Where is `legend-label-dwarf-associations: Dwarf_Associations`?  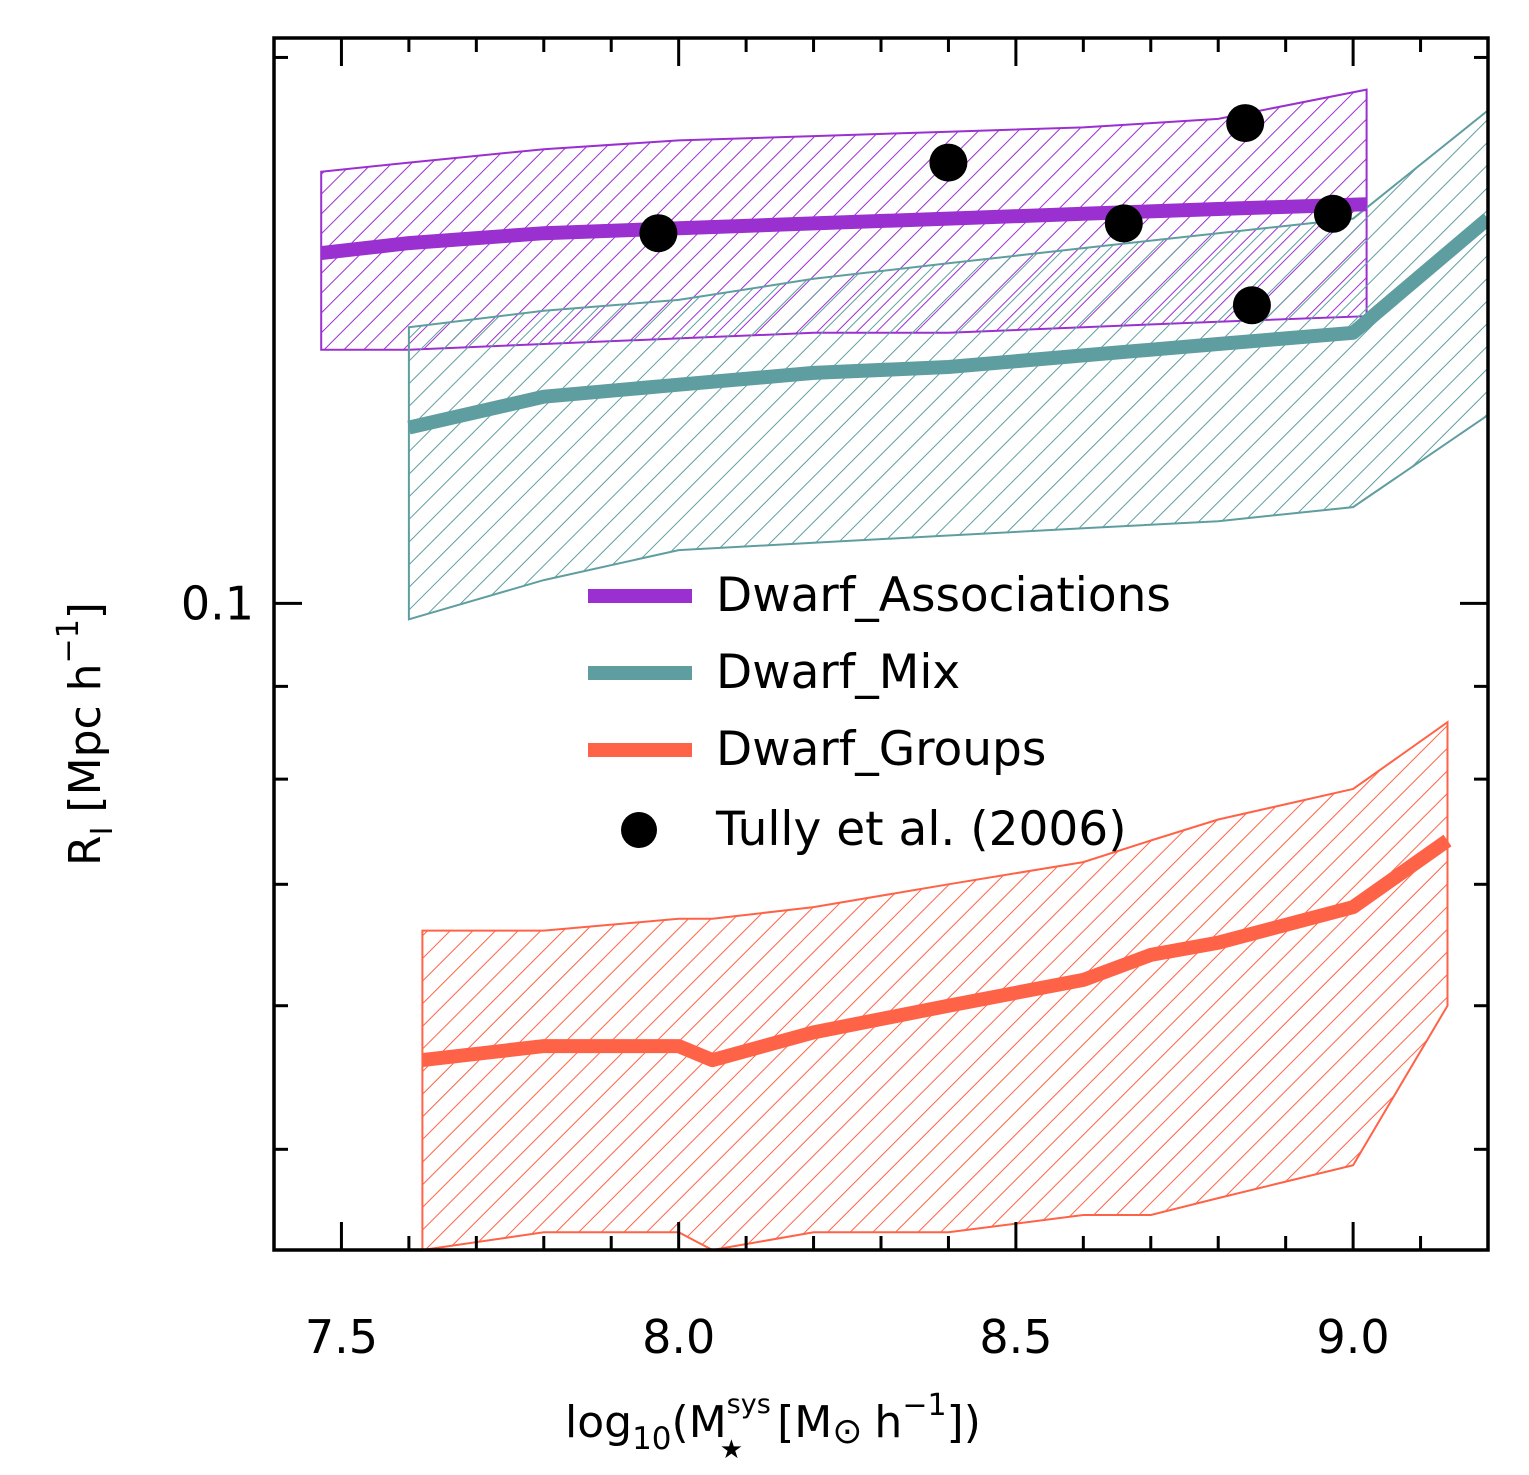
legend-label-dwarf-associations: Dwarf_Associations is located at coordinates (943, 595).